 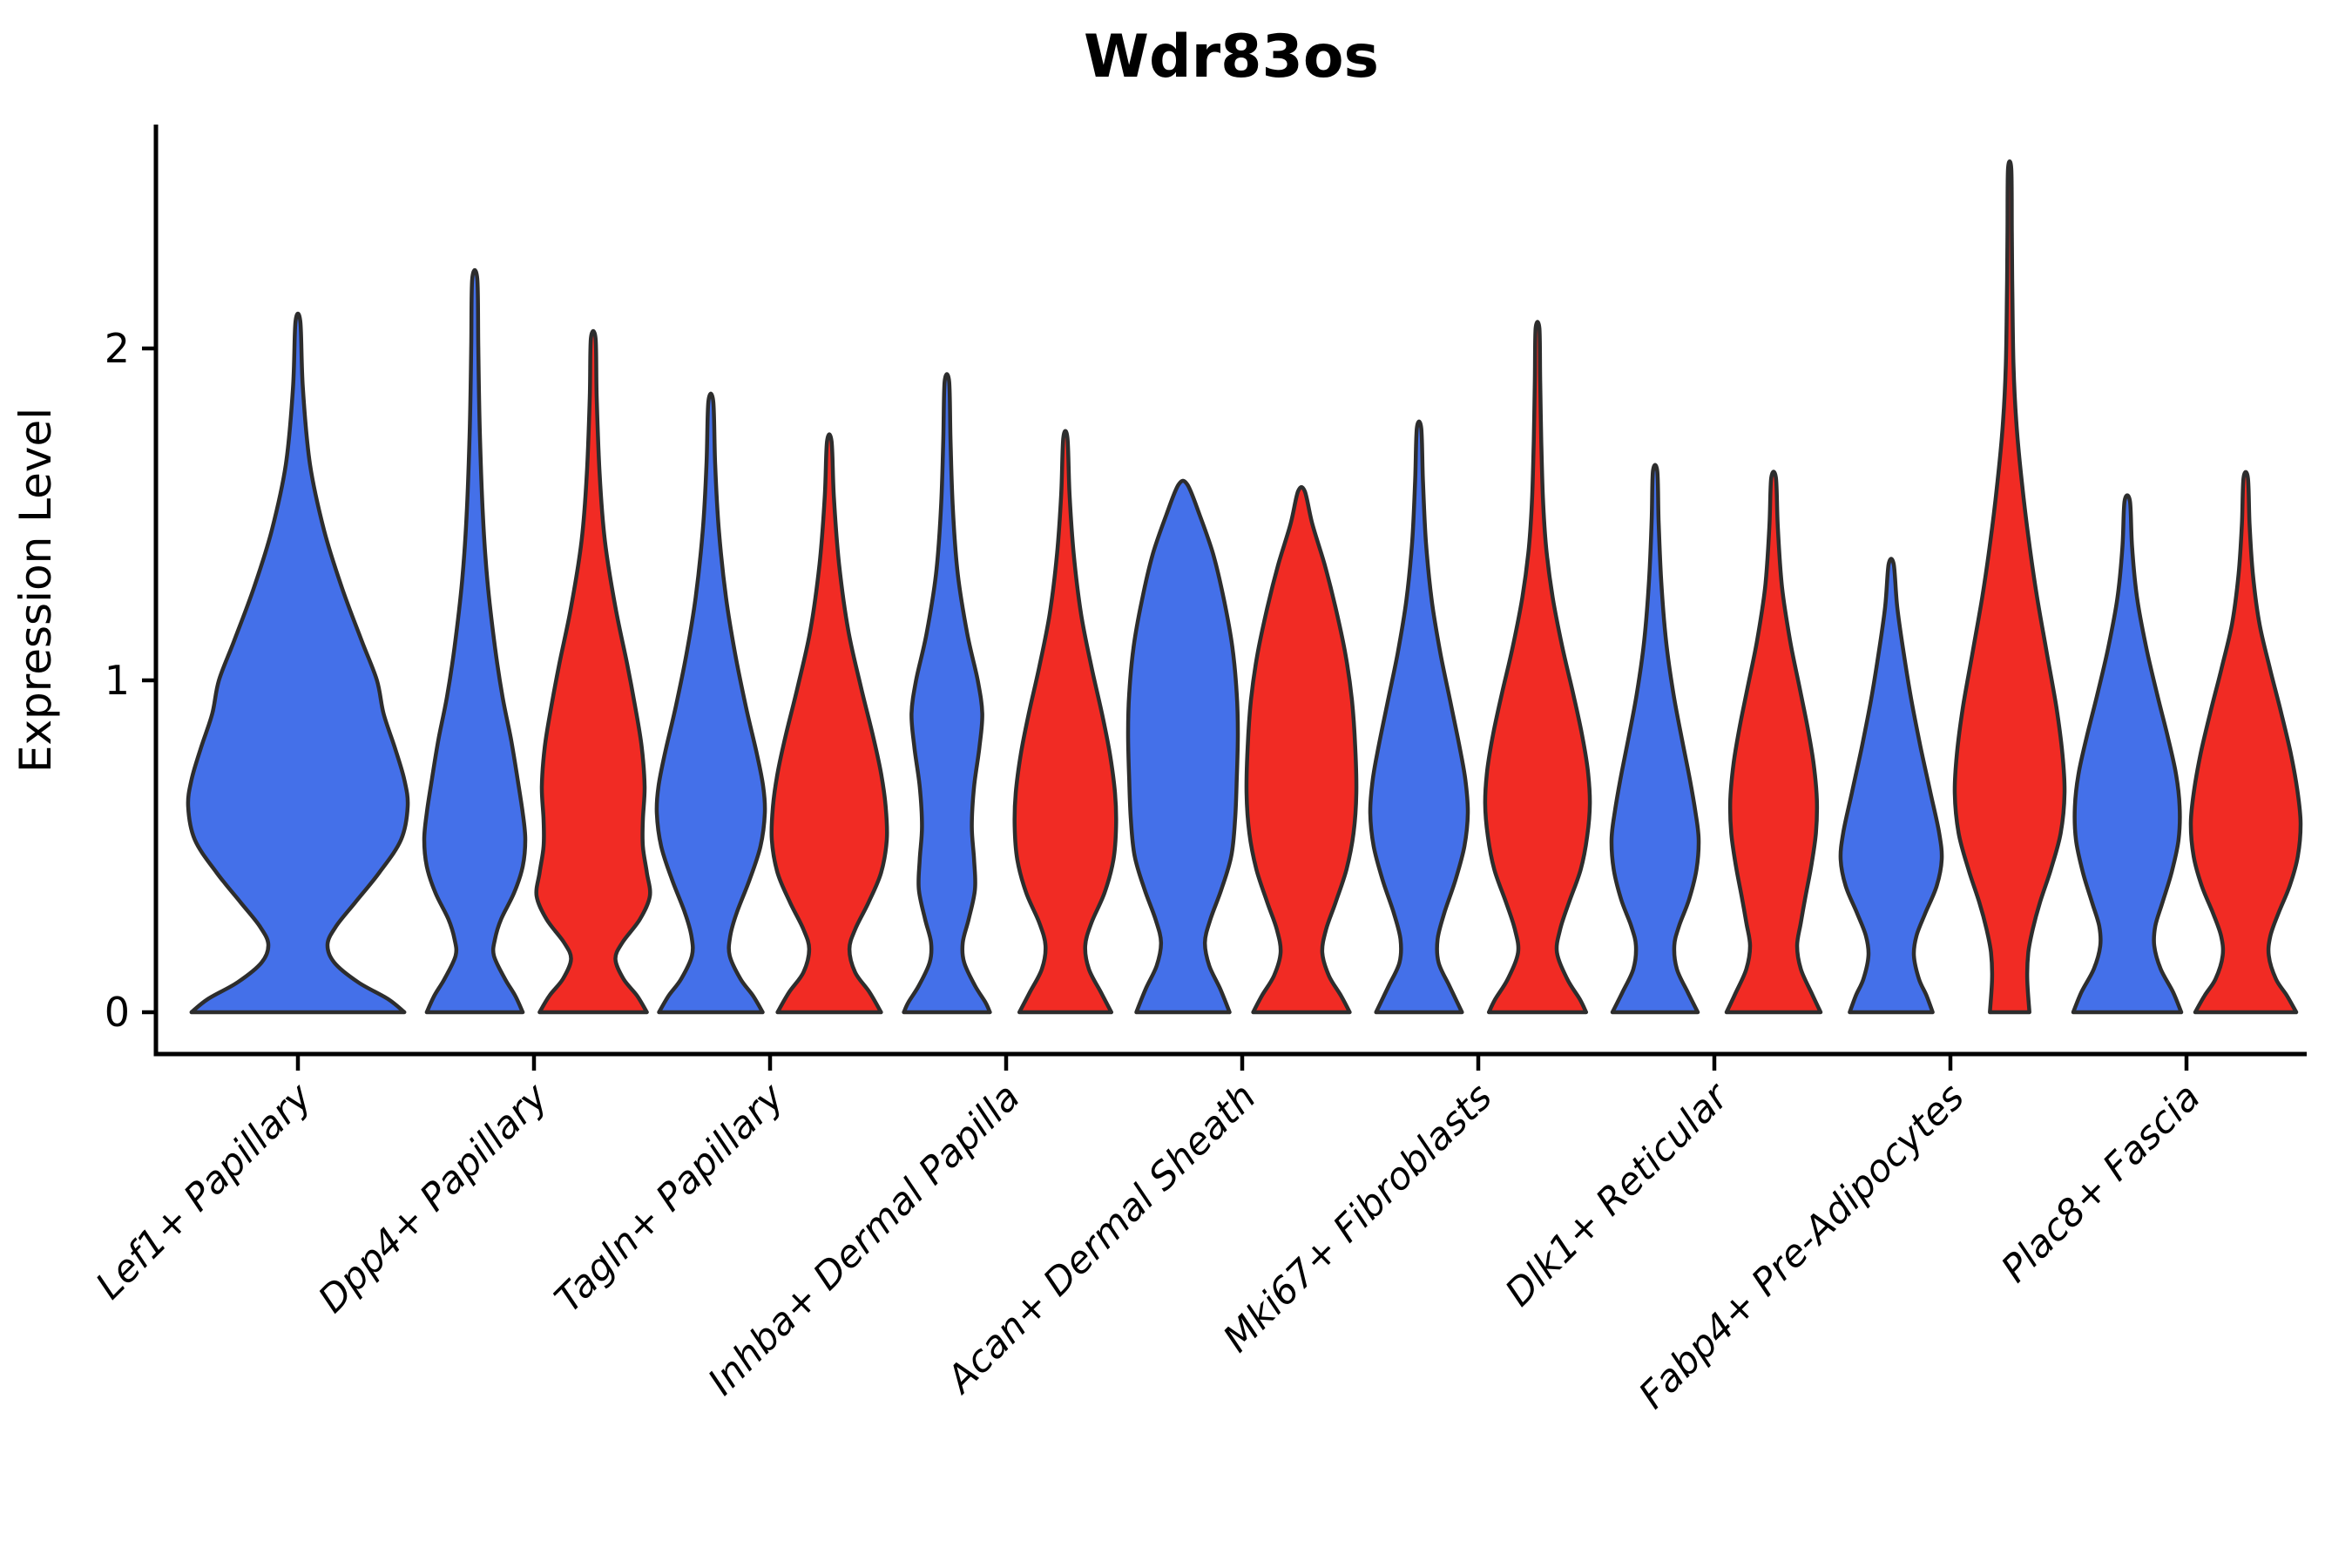 I want to click on violin-red-dpp4-papillary, so click(x=593, y=672).